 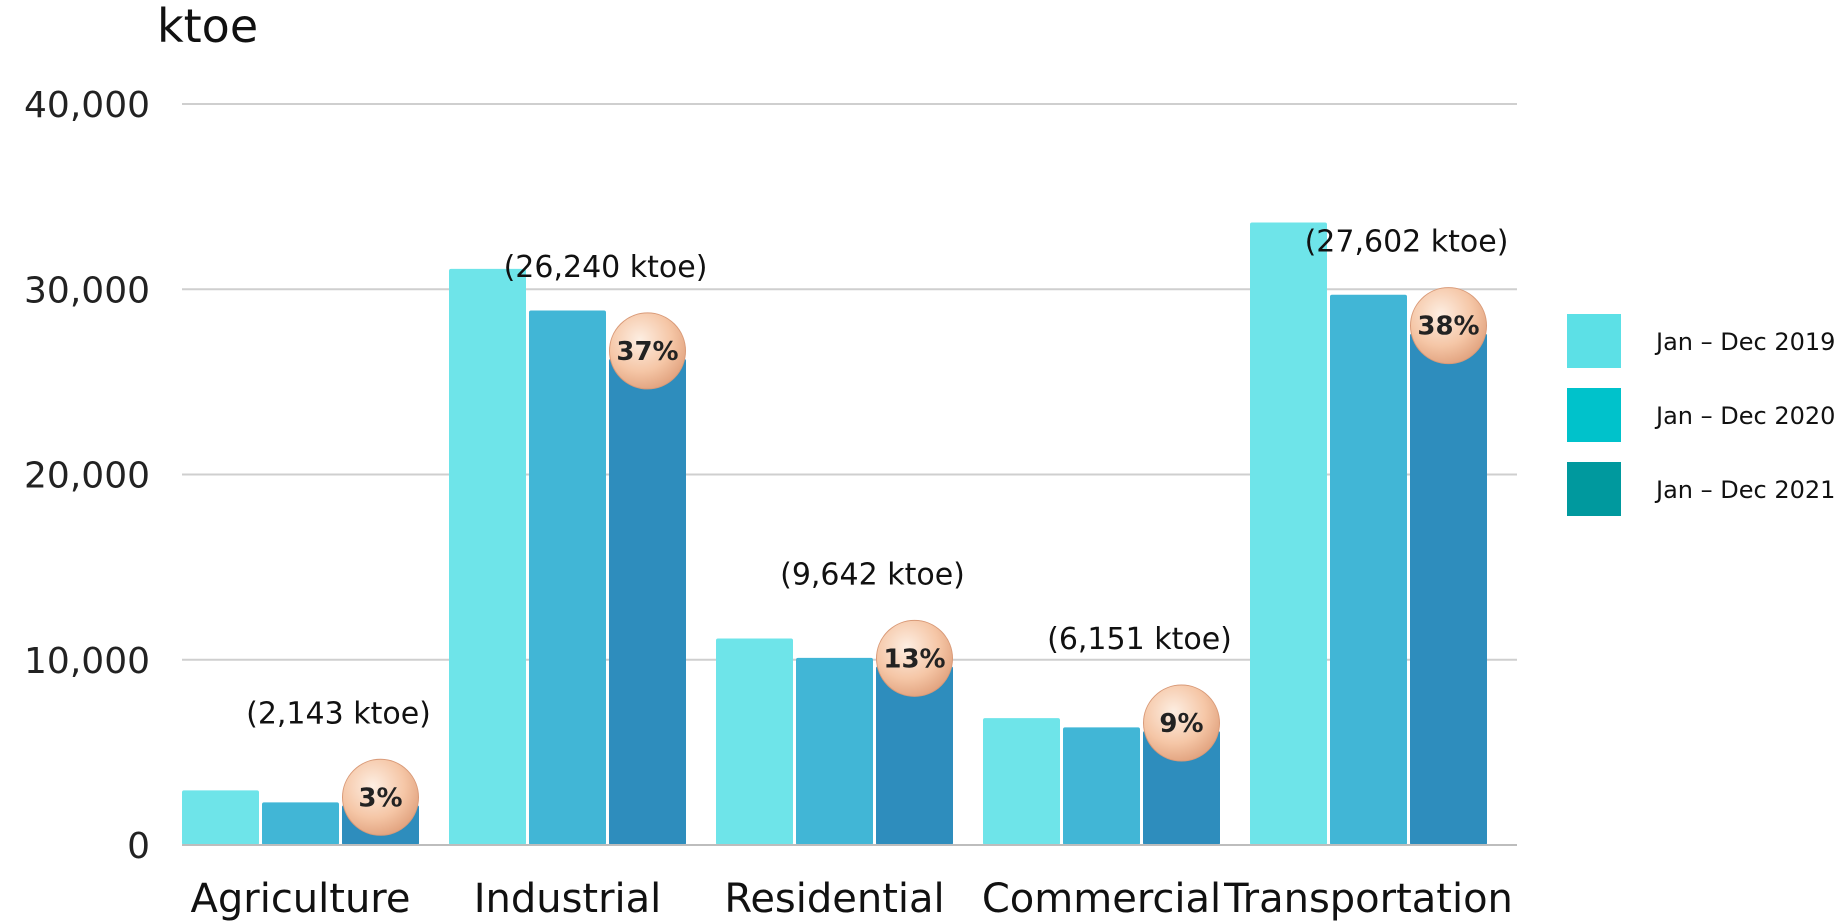 I want to click on share-label: 13%, so click(x=914, y=659).